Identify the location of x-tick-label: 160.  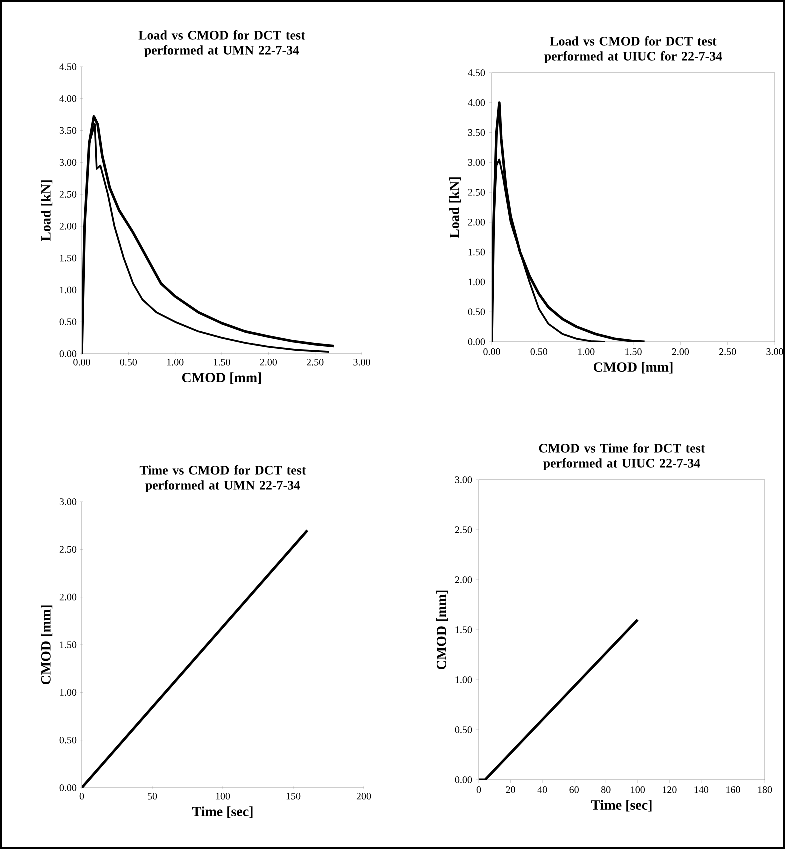
(733, 790).